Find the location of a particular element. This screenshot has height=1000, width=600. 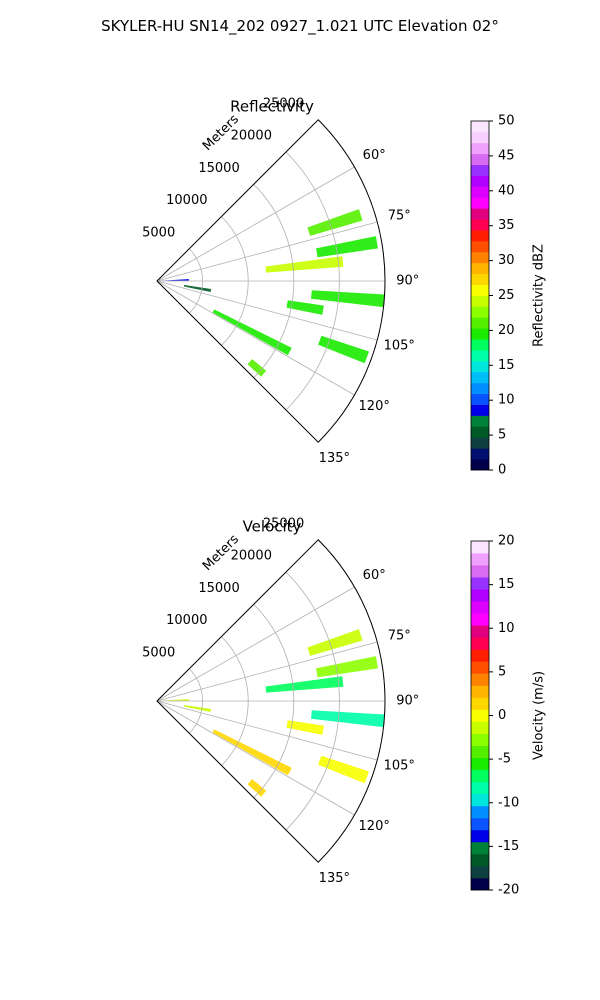

colorbar-tick-label: 35 is located at coordinates (506, 225).